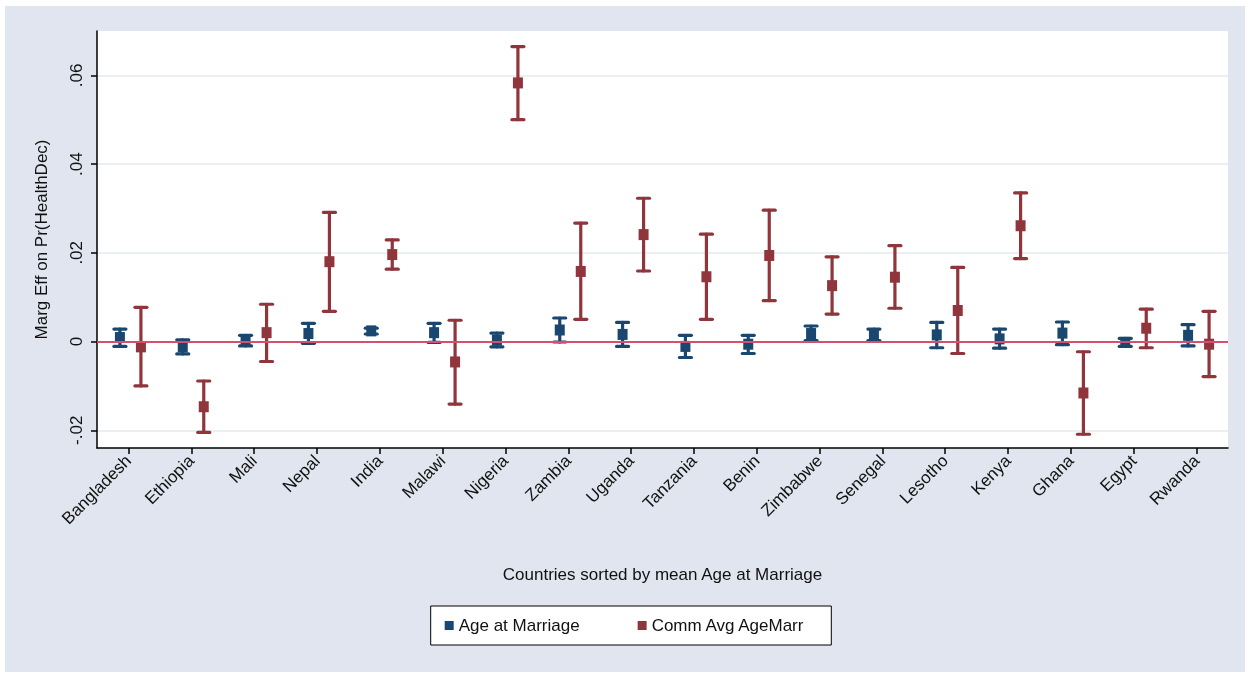  I want to click on legend-label: Age at Marriage, so click(519, 625).